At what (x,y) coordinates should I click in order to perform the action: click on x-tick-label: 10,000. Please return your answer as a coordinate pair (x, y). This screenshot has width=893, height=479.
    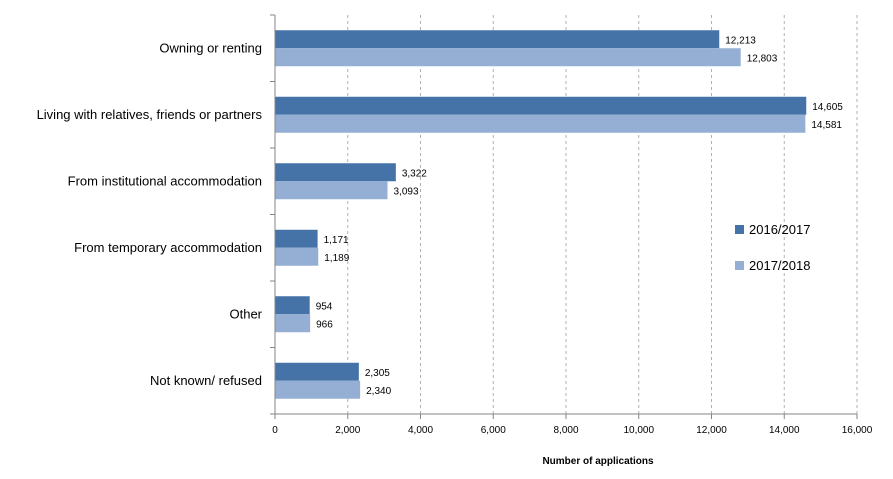
    Looking at the image, I should click on (638, 430).